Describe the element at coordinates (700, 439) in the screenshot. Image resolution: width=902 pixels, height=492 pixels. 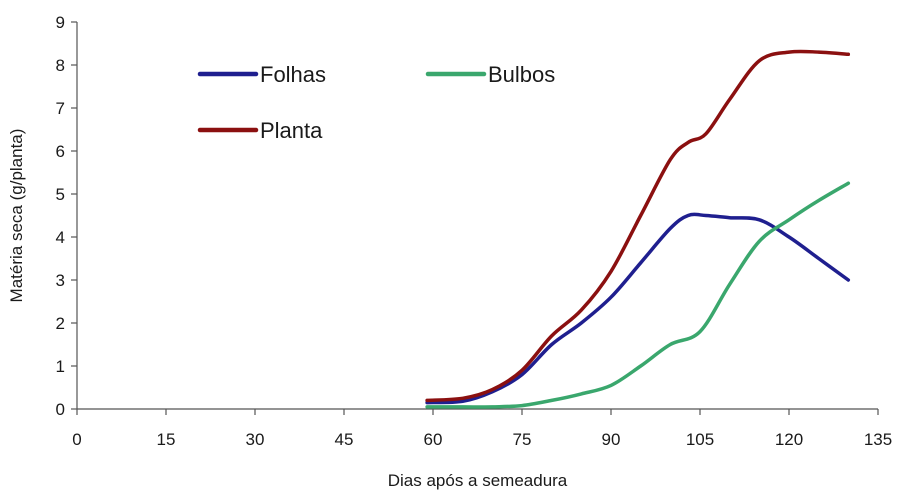
I see `x-tick-label: 105` at that location.